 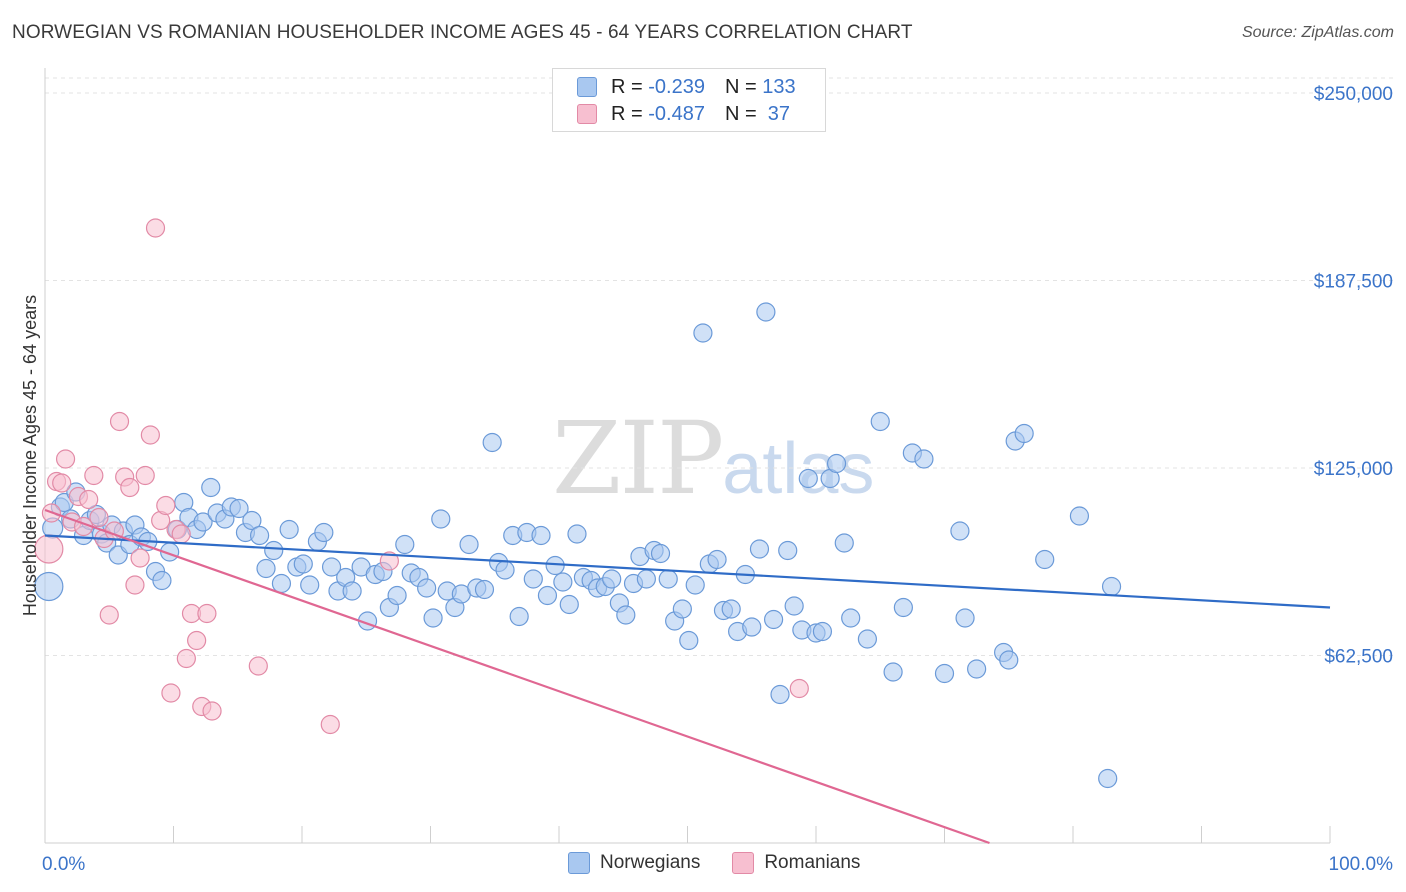 What do you see at coordinates (579, 863) in the screenshot?
I see `series-swatch-norwegians` at bounding box center [579, 863].